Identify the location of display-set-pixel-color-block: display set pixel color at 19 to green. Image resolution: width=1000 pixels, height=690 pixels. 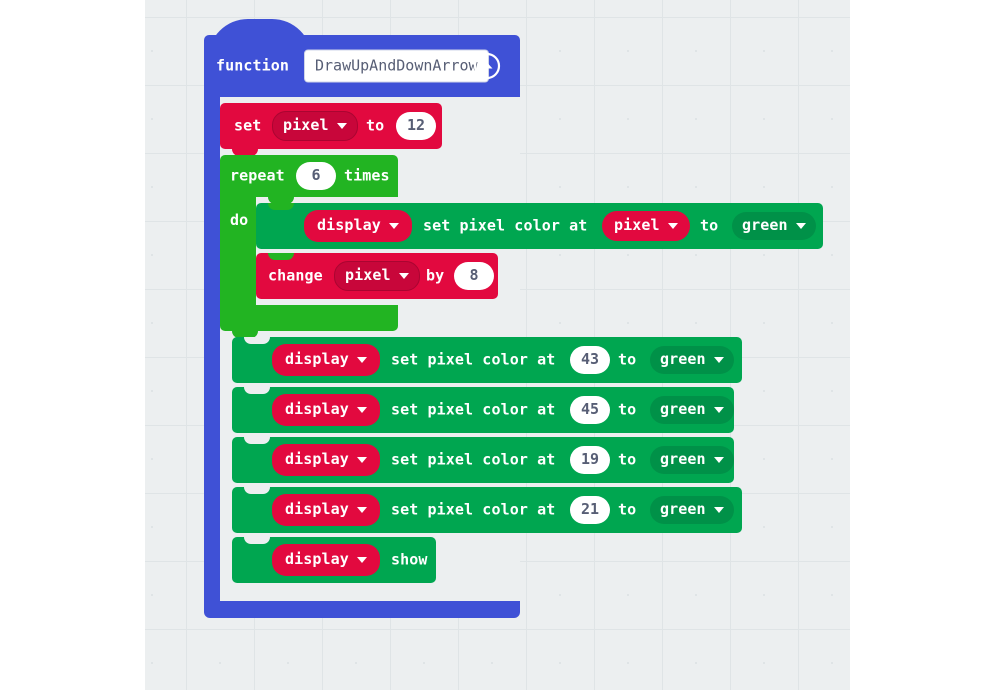
(483, 460).